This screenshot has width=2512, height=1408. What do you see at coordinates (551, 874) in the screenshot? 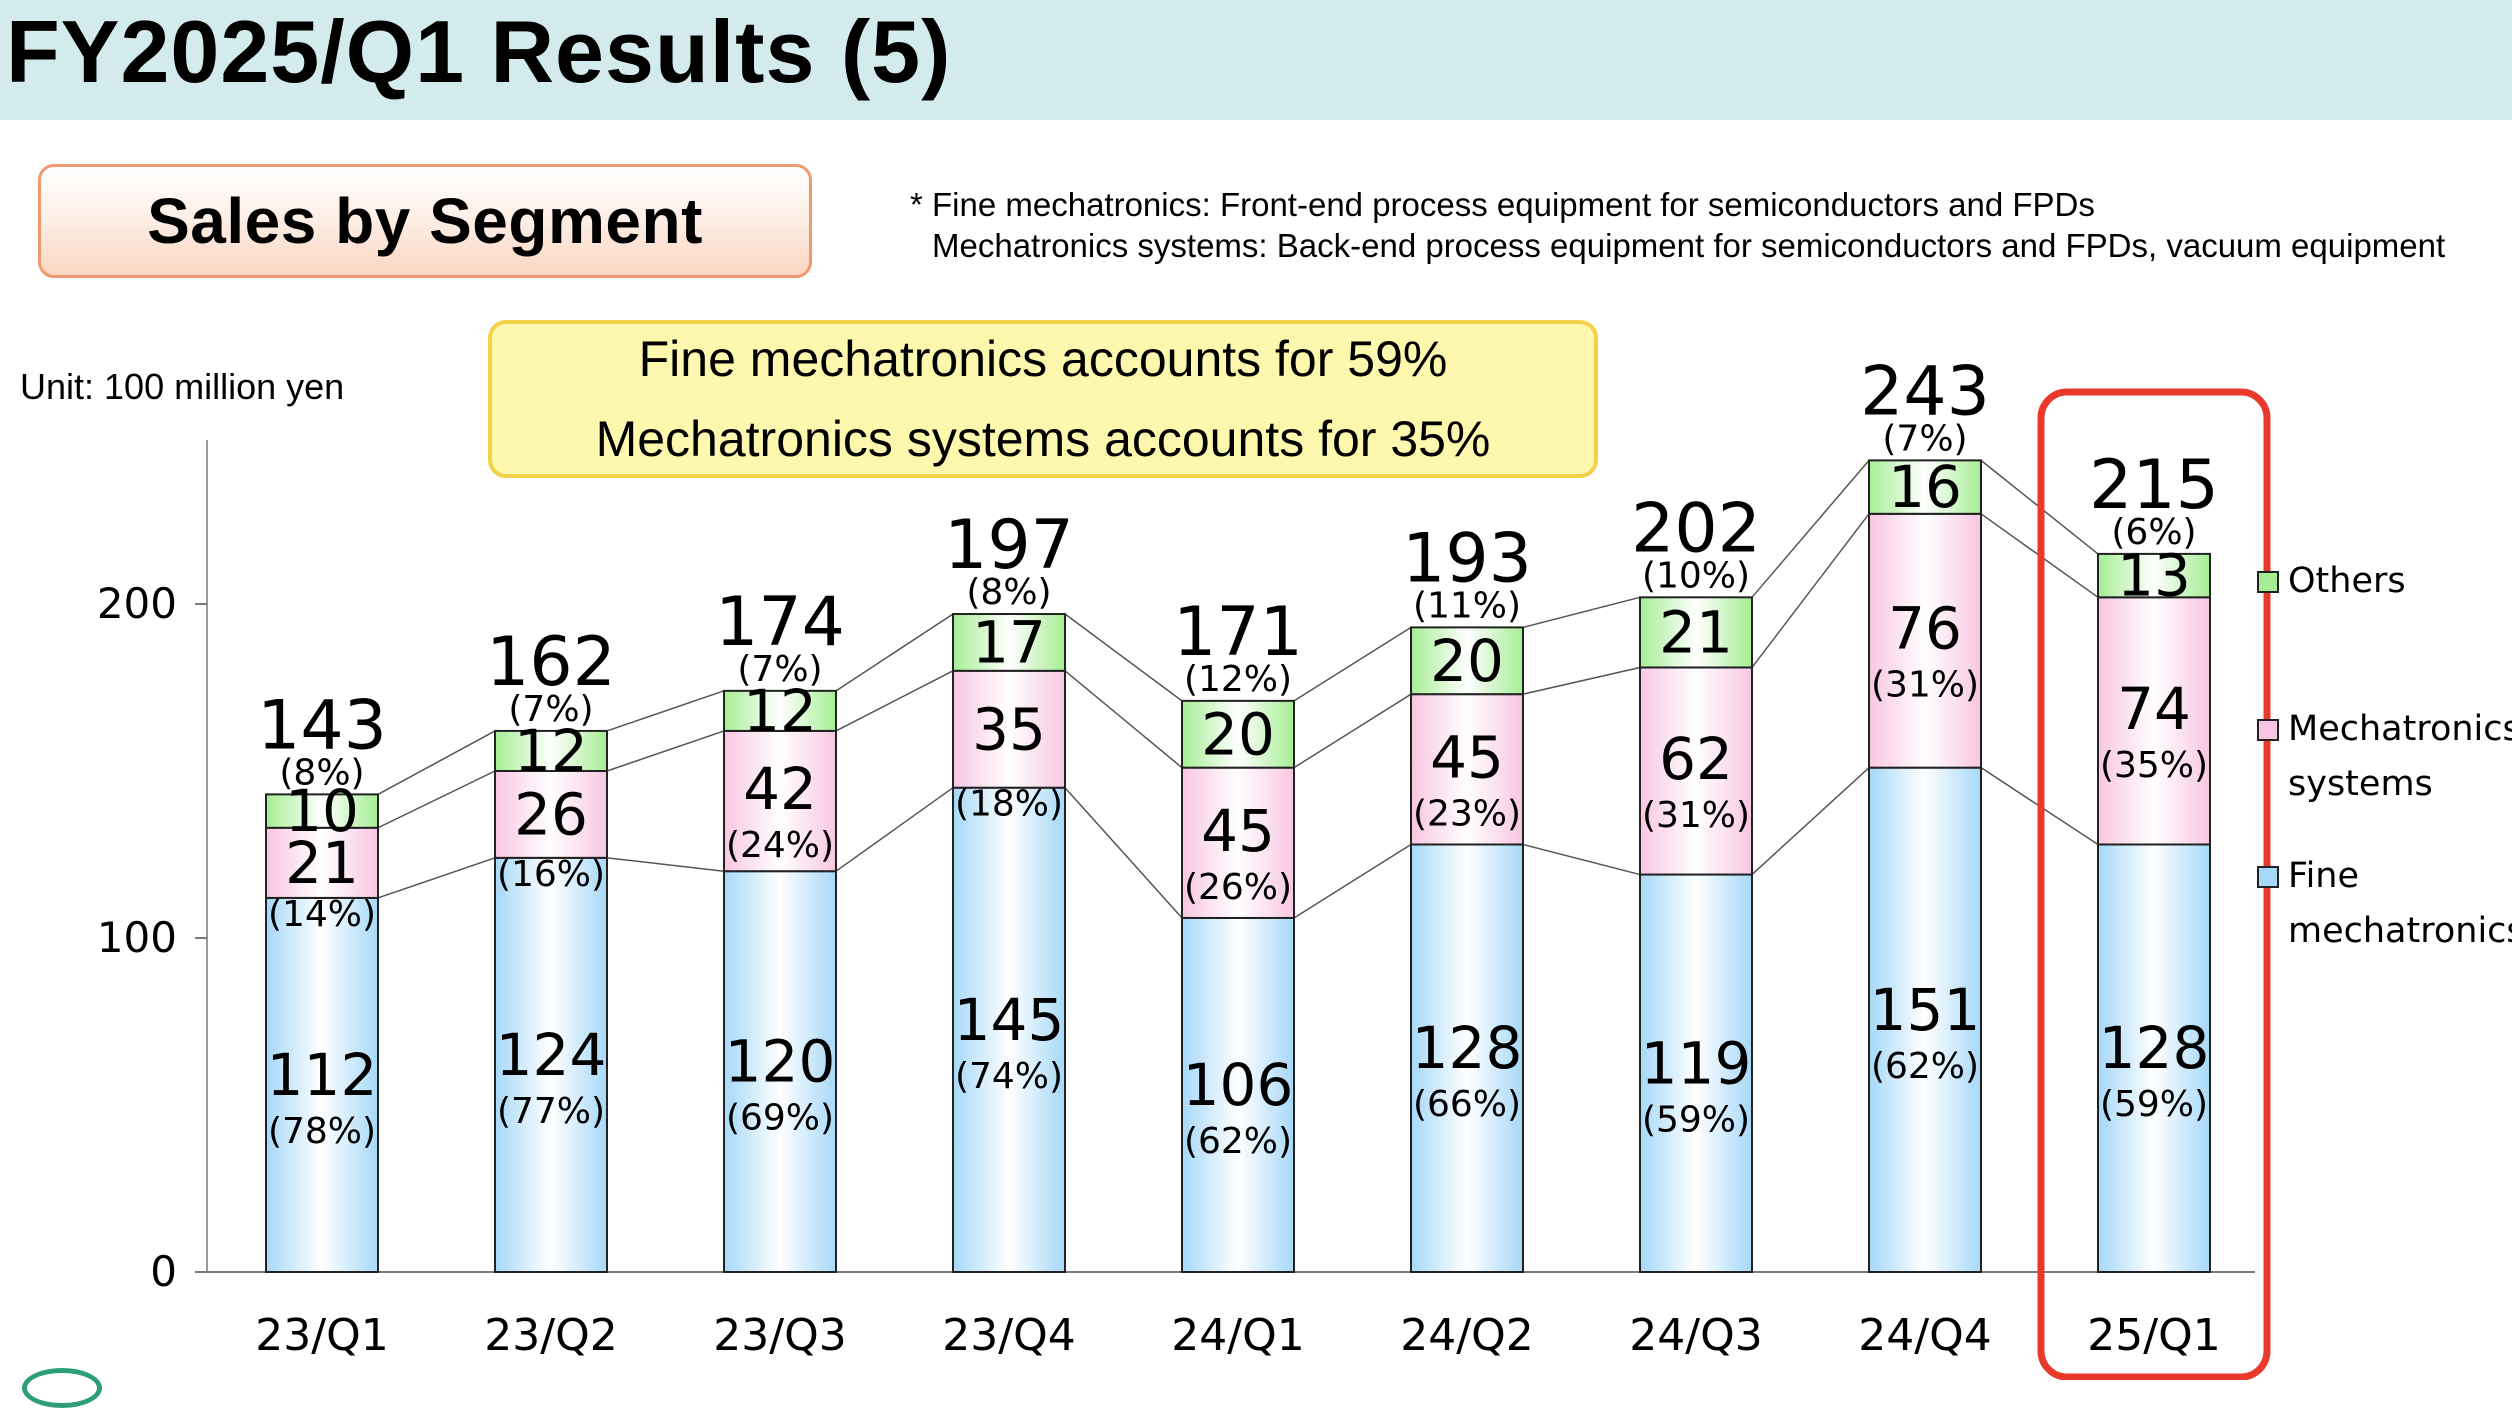
I see `pct-label-systems: (16%)` at bounding box center [551, 874].